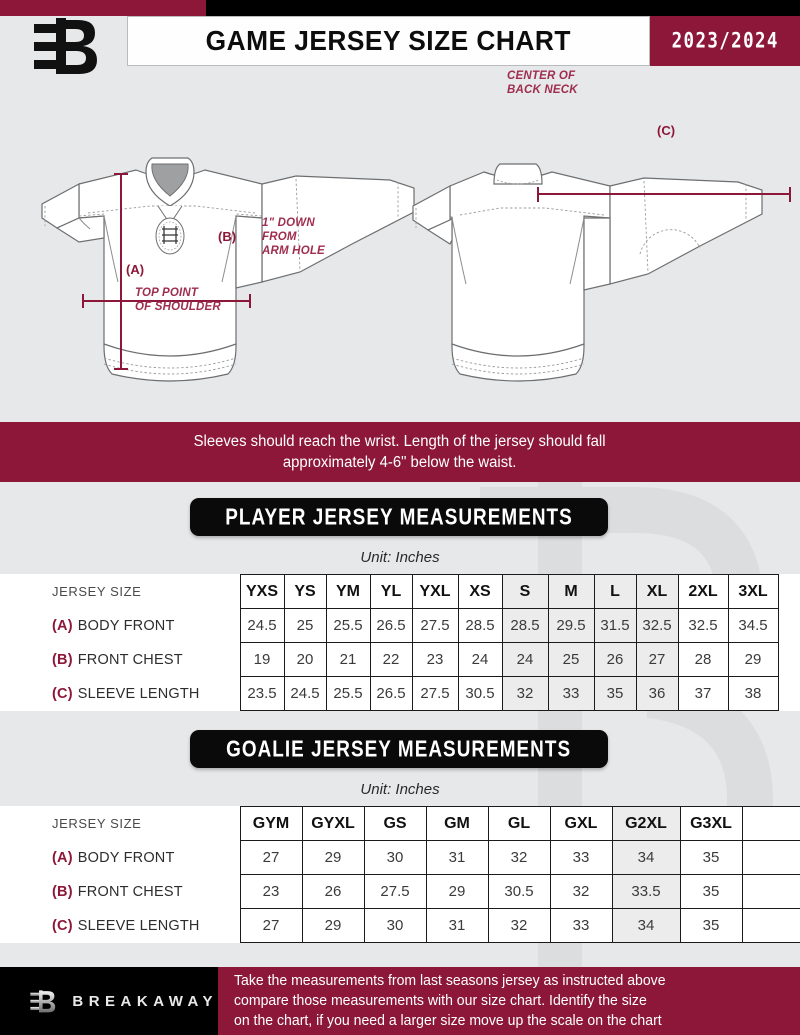  What do you see at coordinates (400, 557) in the screenshot?
I see `player-unit-label: Unit: Inches` at bounding box center [400, 557].